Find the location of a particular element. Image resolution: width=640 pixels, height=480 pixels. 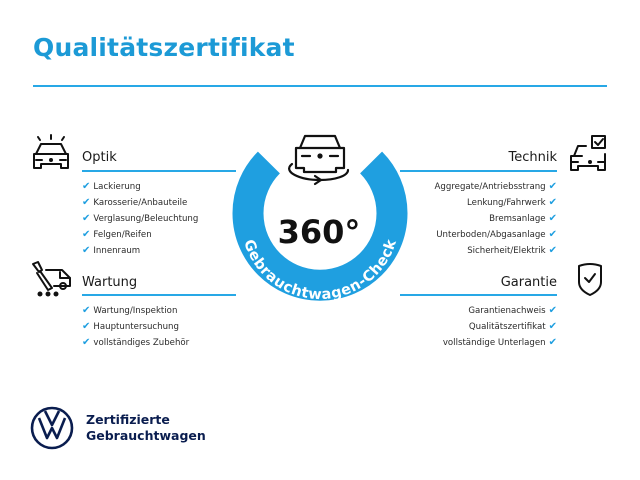

list-item: vollständige Unterlagen ✔ is located at coordinates (499, 342).